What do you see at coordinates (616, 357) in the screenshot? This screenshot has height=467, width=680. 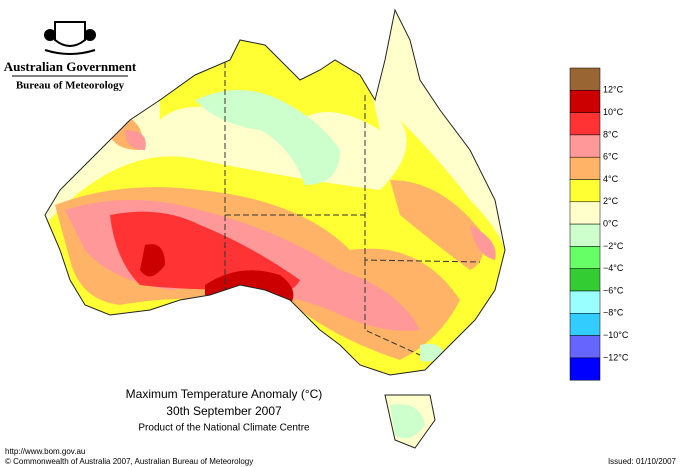 I see `legend-label: −12°C` at bounding box center [616, 357].